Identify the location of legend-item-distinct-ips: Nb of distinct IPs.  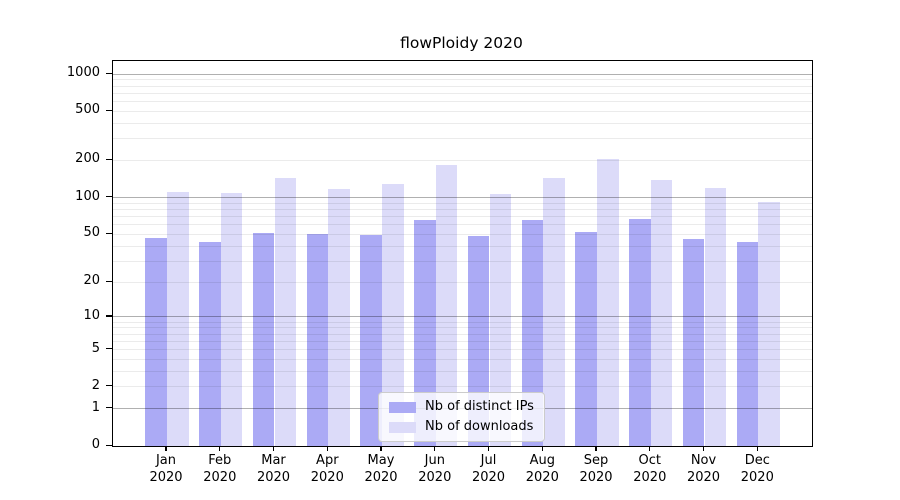
(461, 407).